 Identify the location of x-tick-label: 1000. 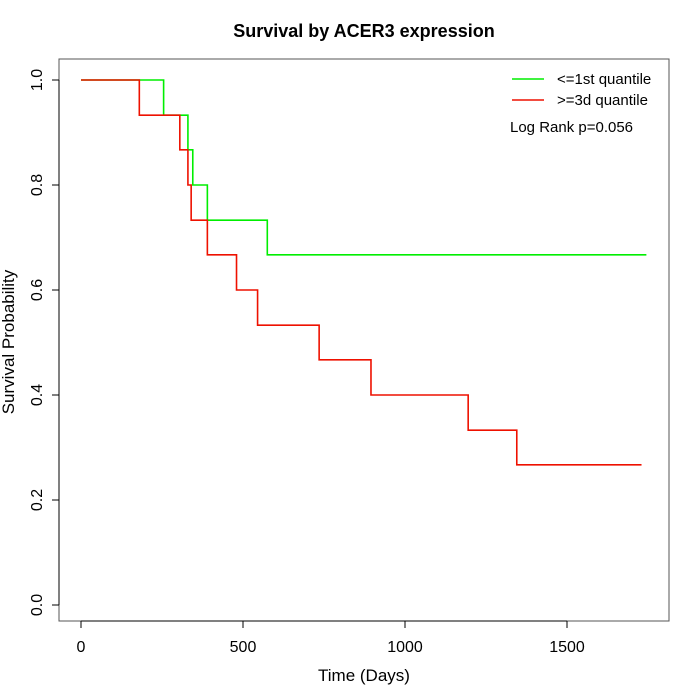
(405, 647).